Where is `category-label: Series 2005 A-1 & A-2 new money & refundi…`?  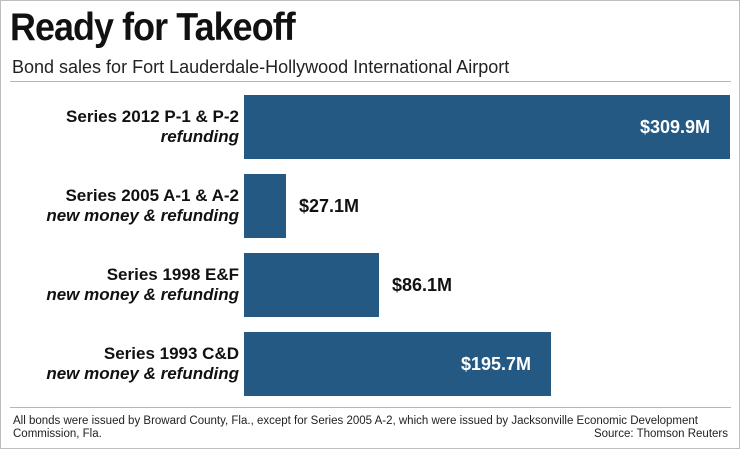
category-label: Series 2005 A-1 & A-2 new money & refundi… is located at coordinates (142, 206).